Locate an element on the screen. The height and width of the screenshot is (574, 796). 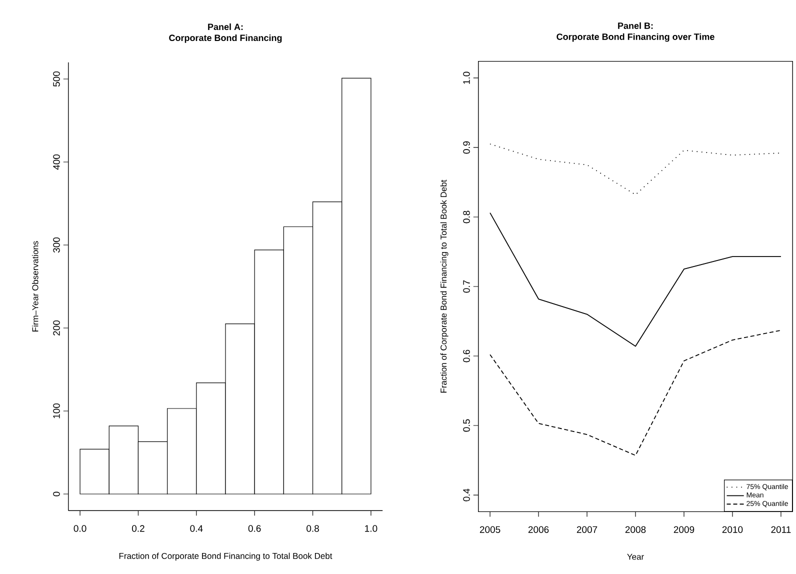
y-tick-label: 500 is located at coordinates (56, 79).